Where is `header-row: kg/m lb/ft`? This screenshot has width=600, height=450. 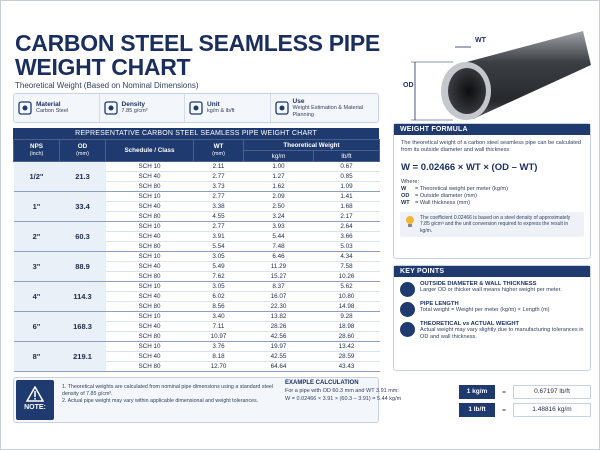 header-row: kg/m lb/ft is located at coordinates (197, 156).